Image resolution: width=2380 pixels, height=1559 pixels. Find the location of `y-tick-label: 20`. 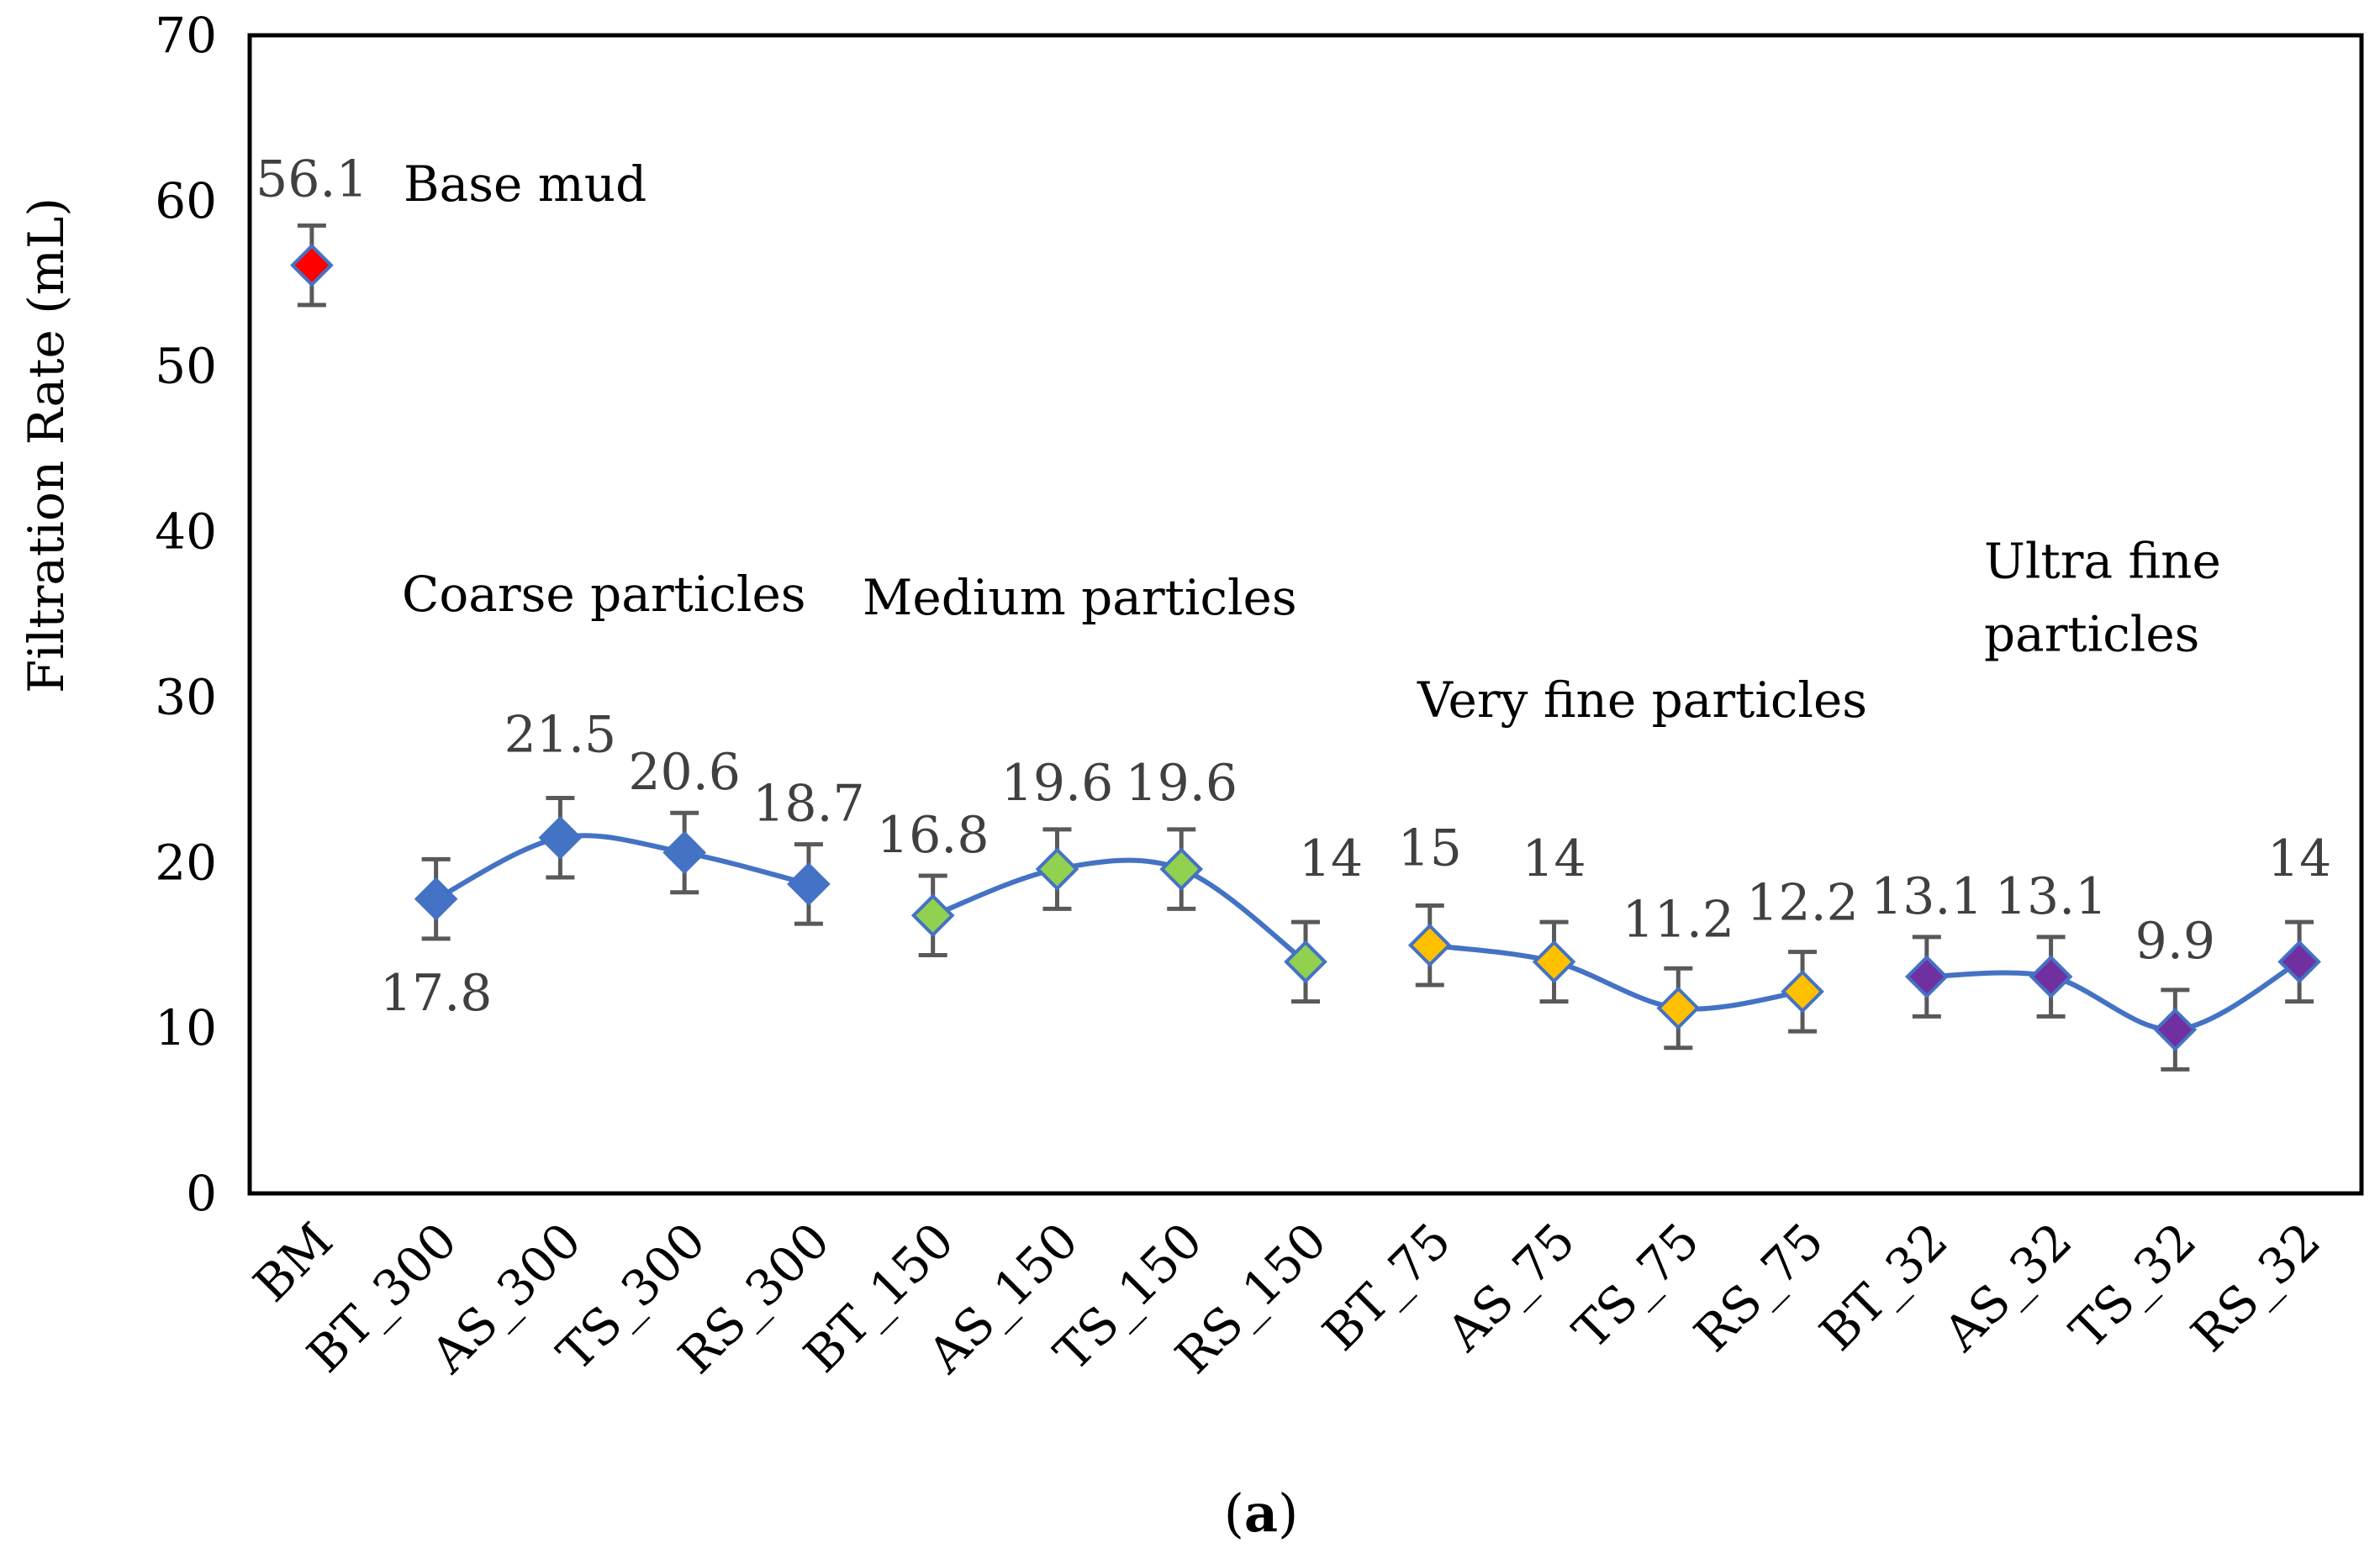

y-tick-label: 20 is located at coordinates (186, 862).